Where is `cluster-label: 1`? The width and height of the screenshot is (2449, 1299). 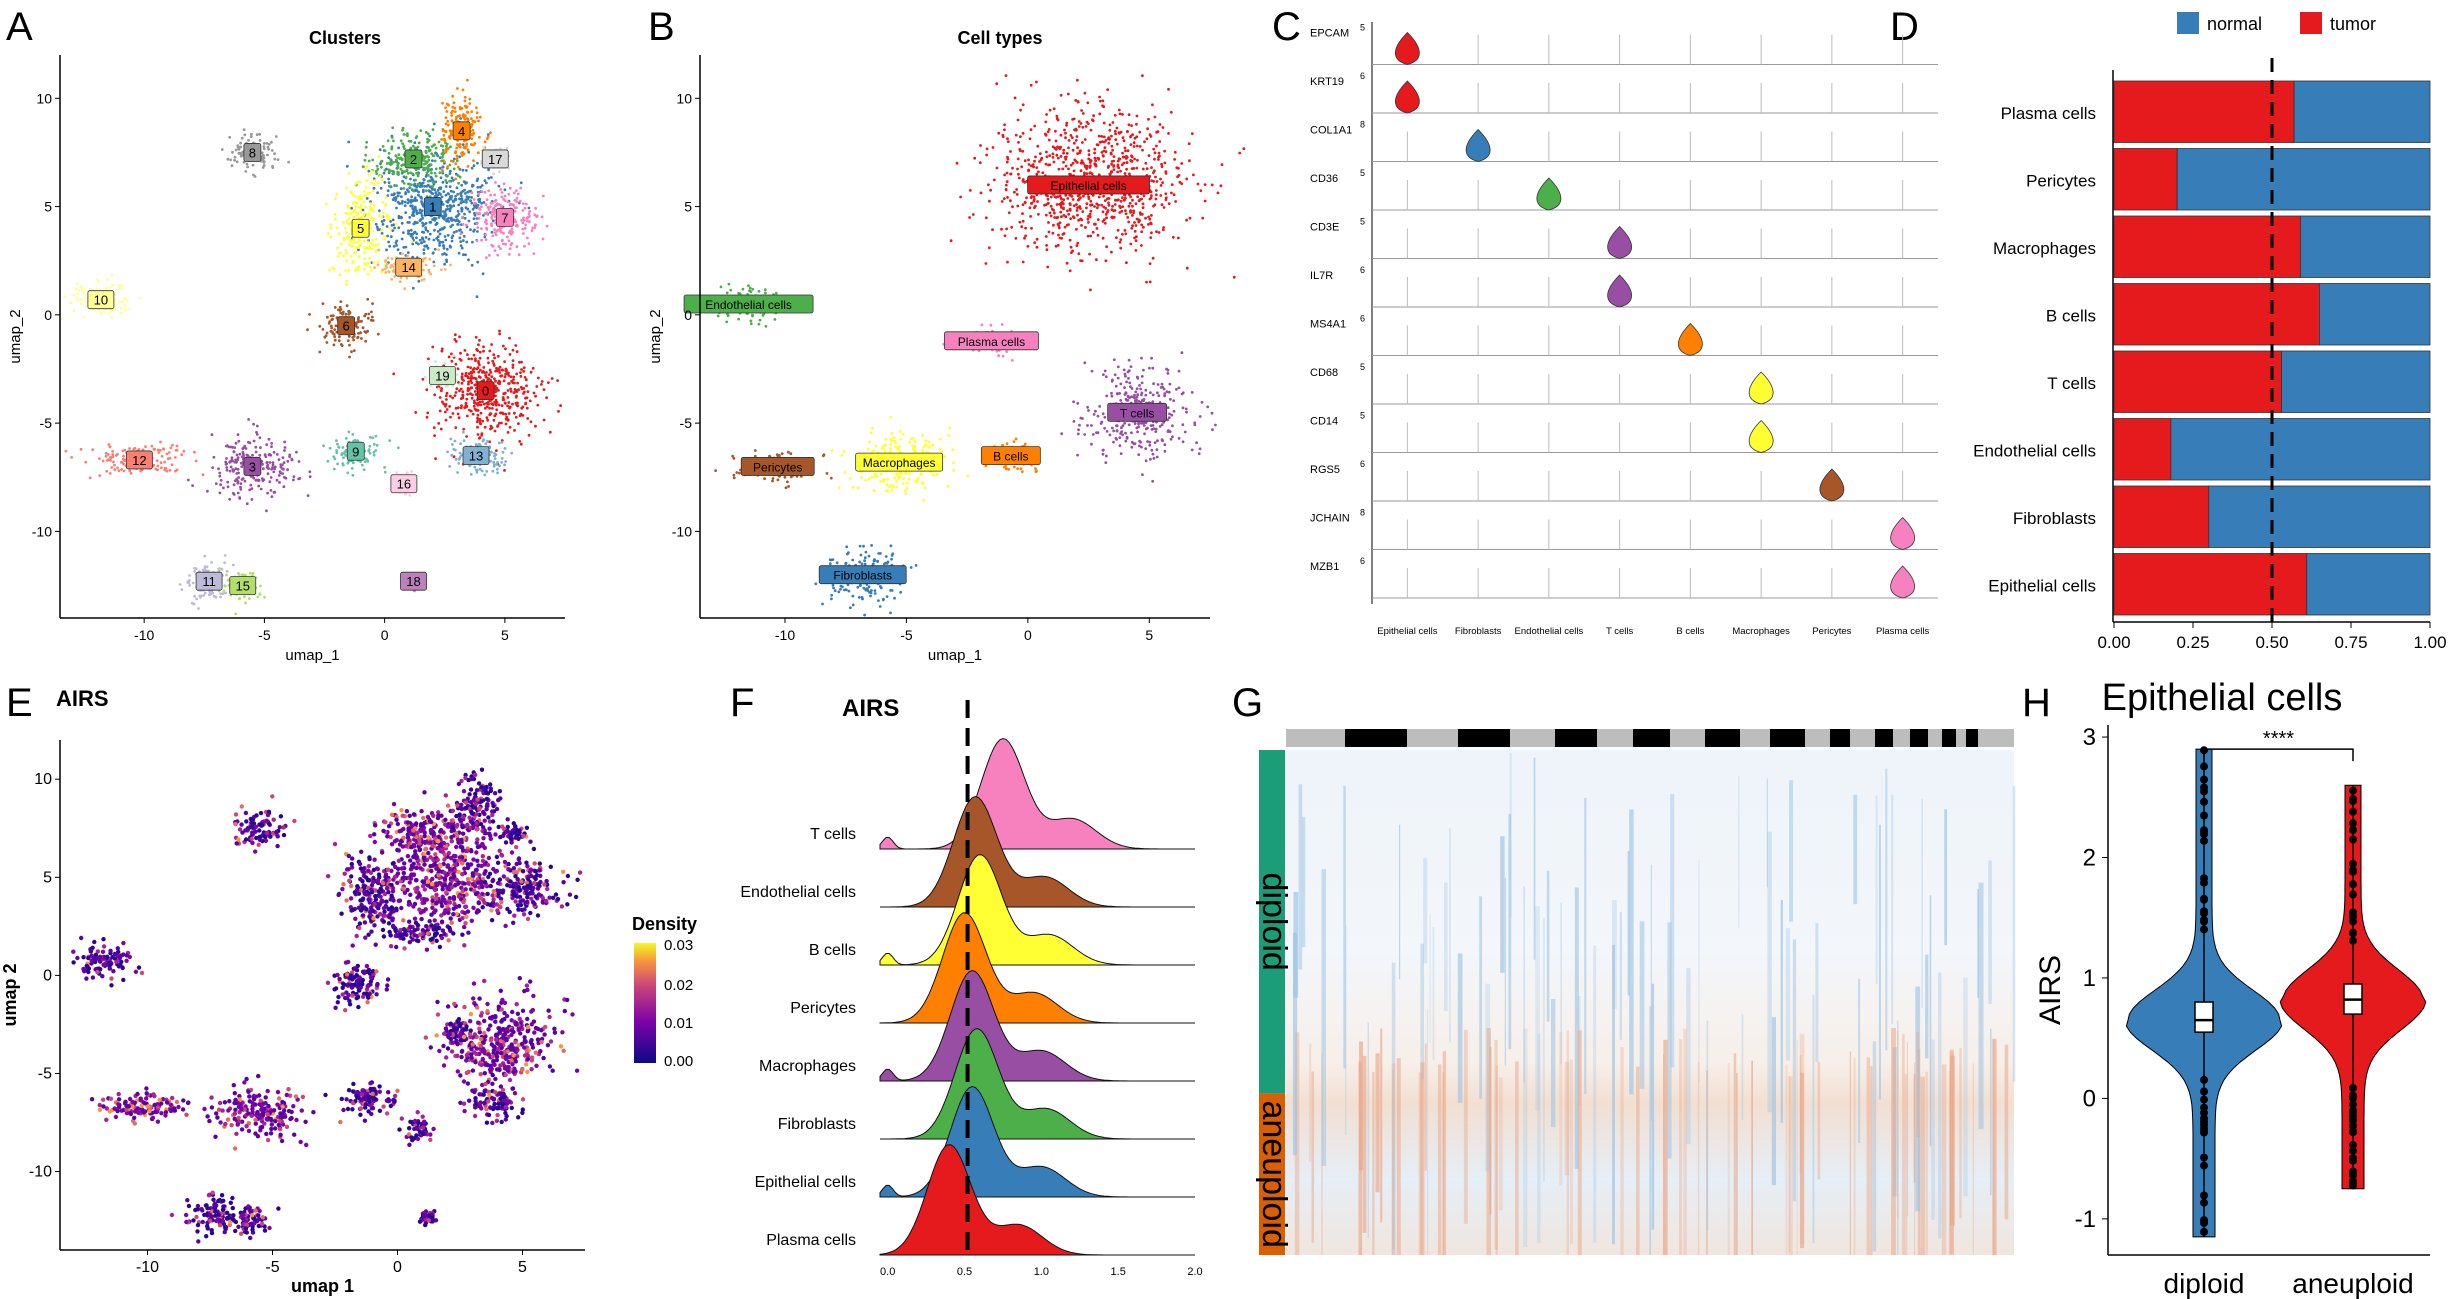 cluster-label: 1 is located at coordinates (432, 207).